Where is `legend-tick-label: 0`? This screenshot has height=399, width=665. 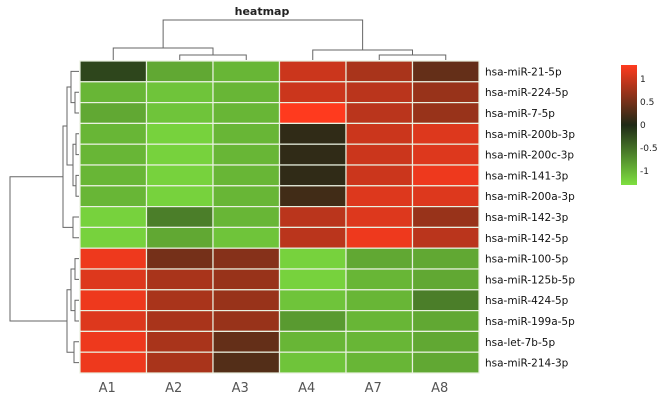 legend-tick-label: 0 is located at coordinates (643, 126).